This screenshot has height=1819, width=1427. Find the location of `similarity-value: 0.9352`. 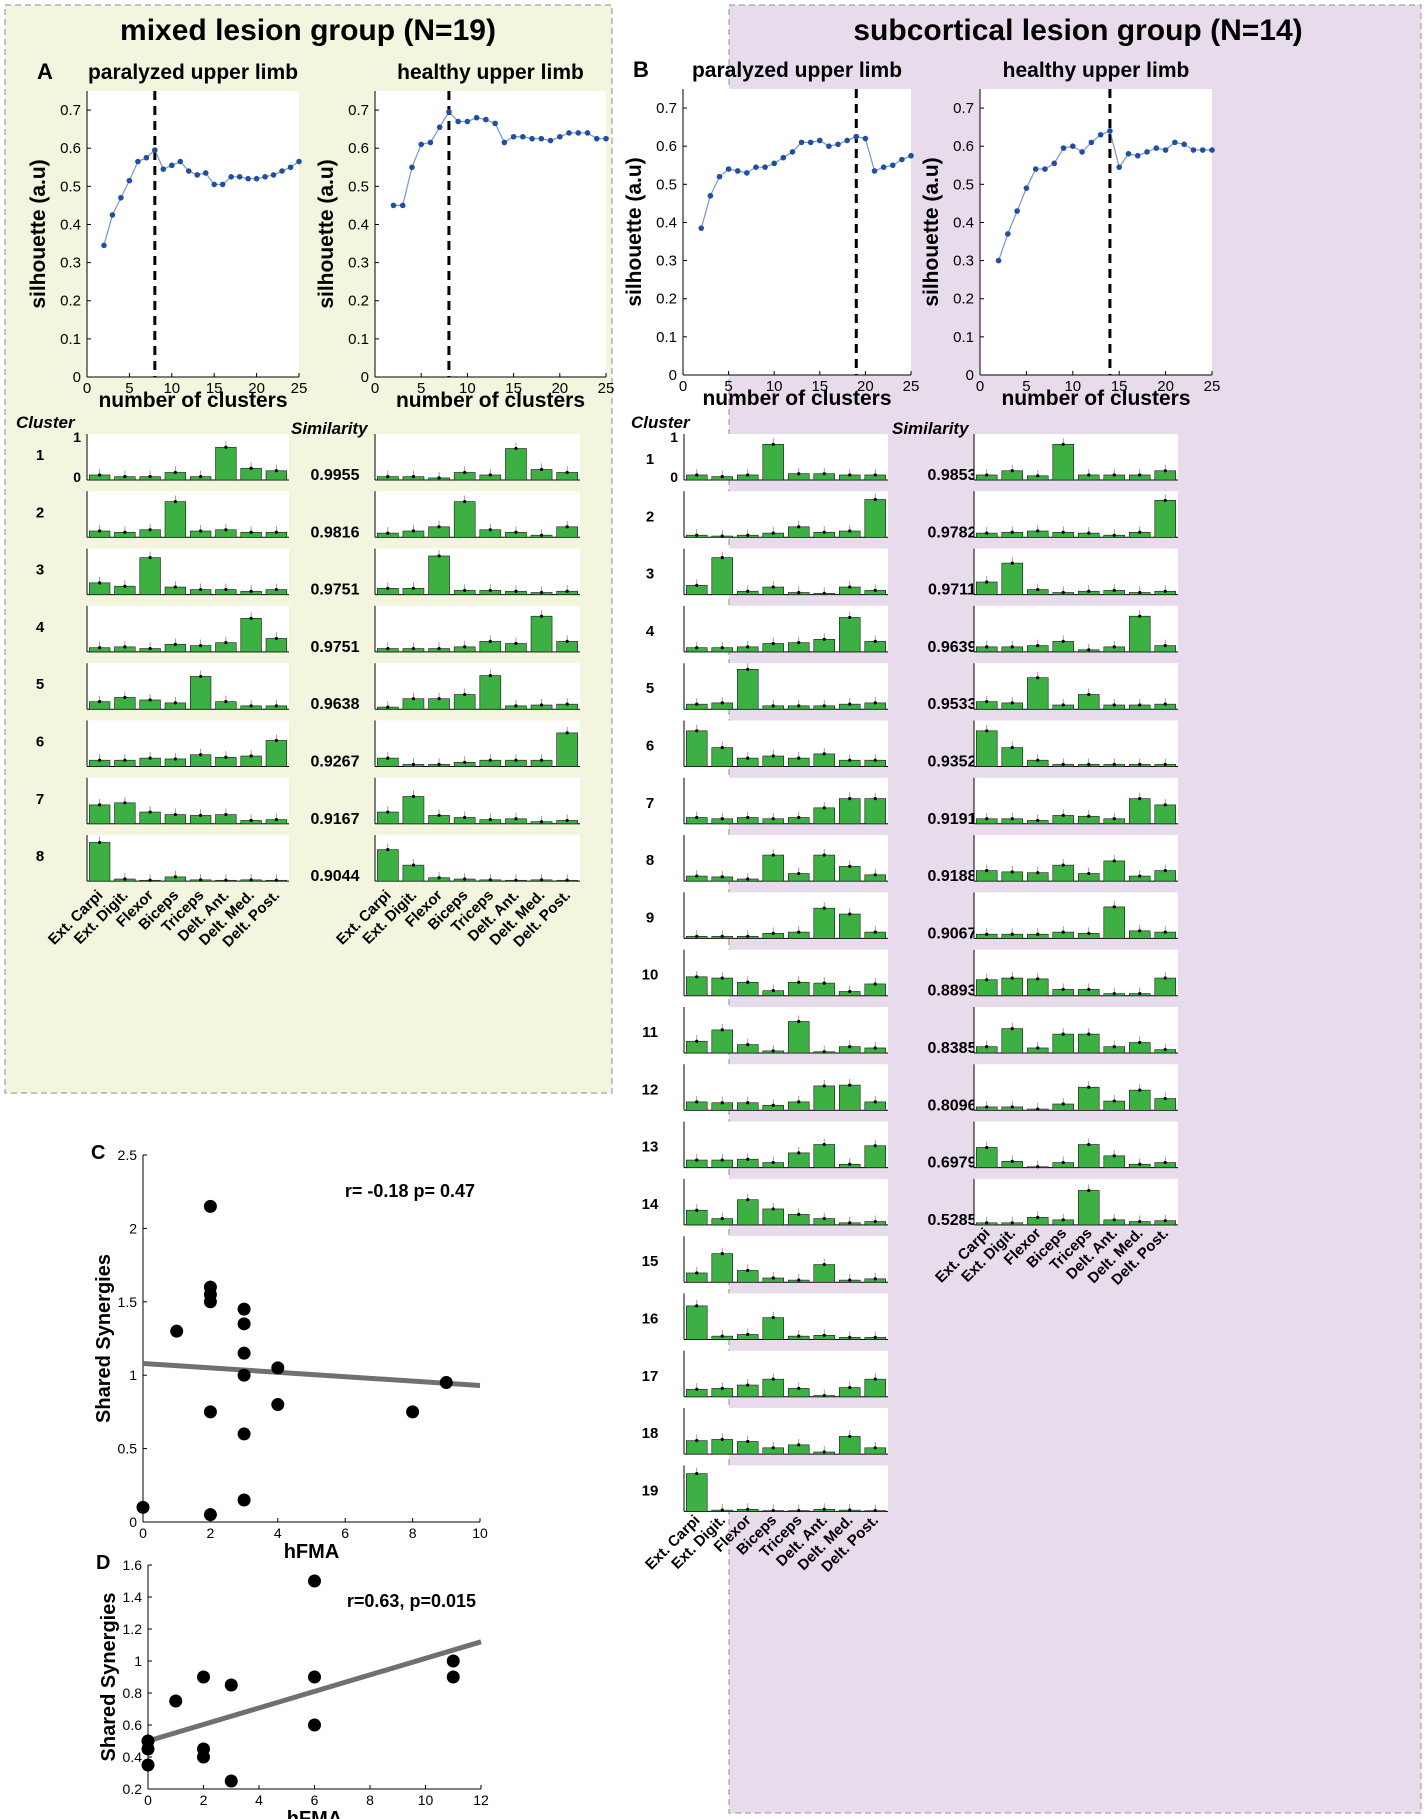

similarity-value: 0.9352 is located at coordinates (952, 762).